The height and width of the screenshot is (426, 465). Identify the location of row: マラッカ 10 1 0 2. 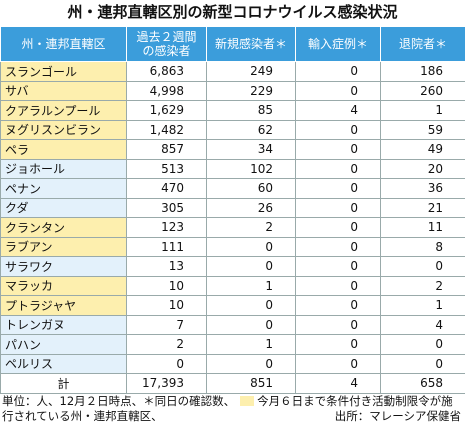
(232, 285).